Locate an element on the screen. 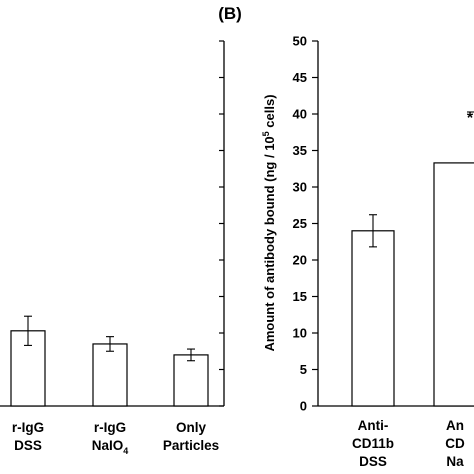 The width and height of the screenshot is (474, 474). panel-b-tick-label: 15 is located at coordinates (300, 296).